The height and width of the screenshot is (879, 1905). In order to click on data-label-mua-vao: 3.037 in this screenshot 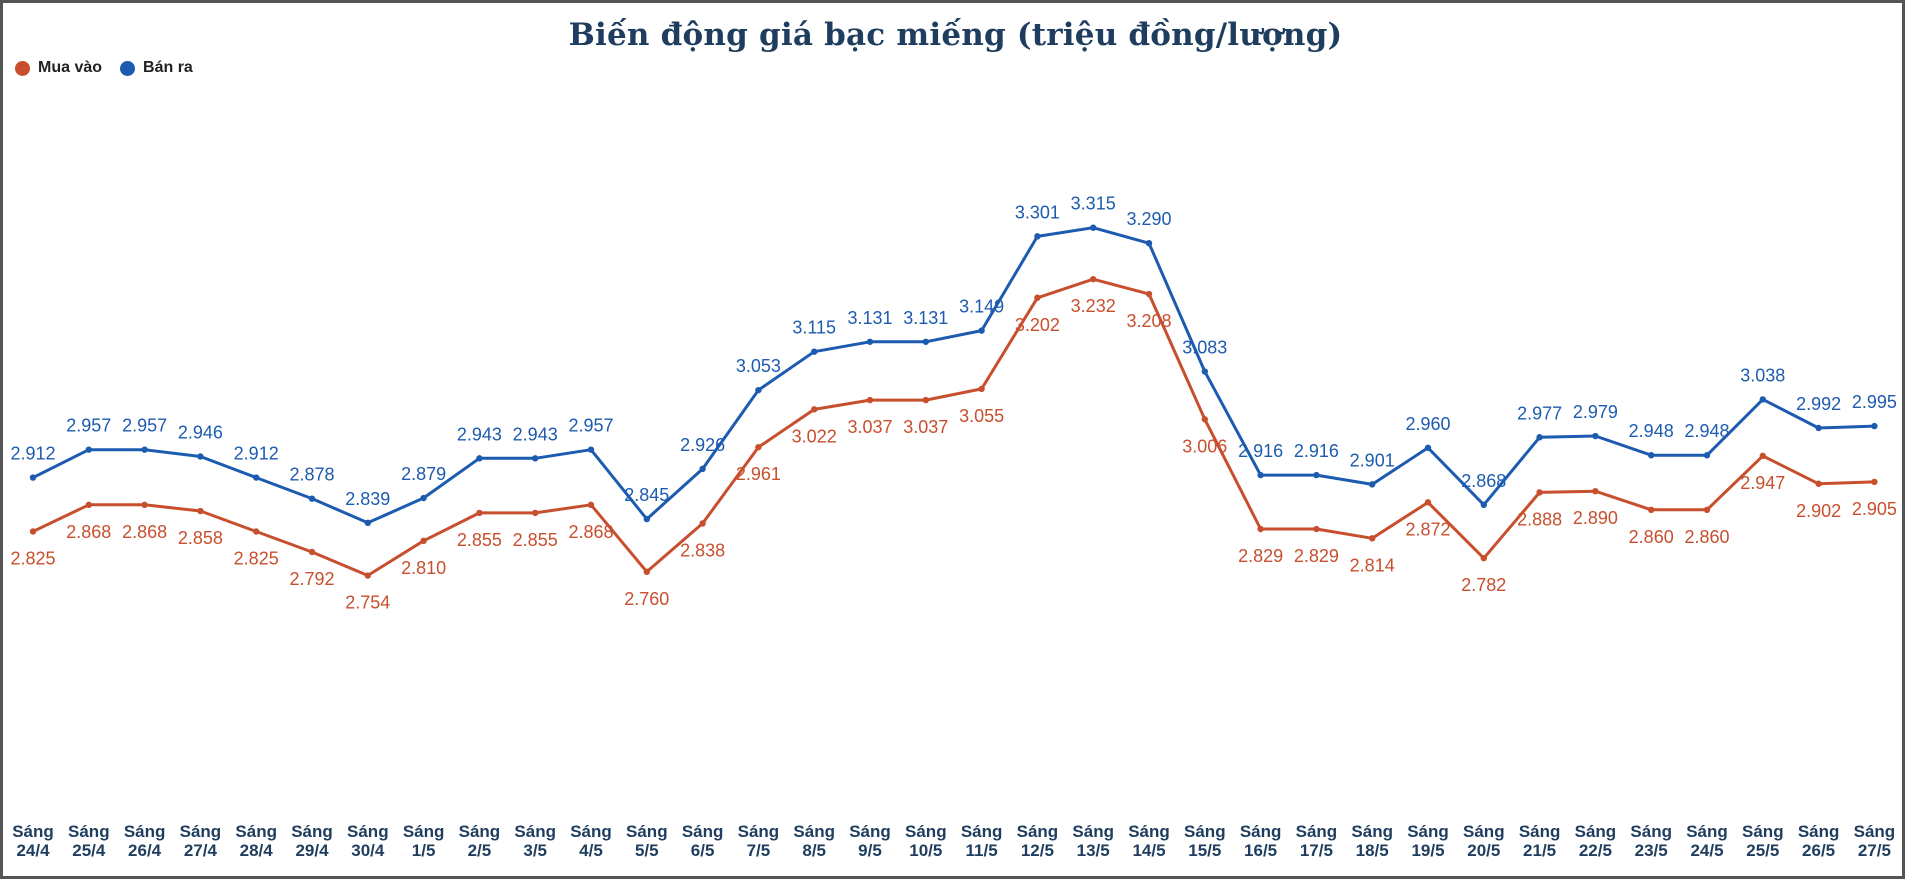, I will do `click(869, 427)`.